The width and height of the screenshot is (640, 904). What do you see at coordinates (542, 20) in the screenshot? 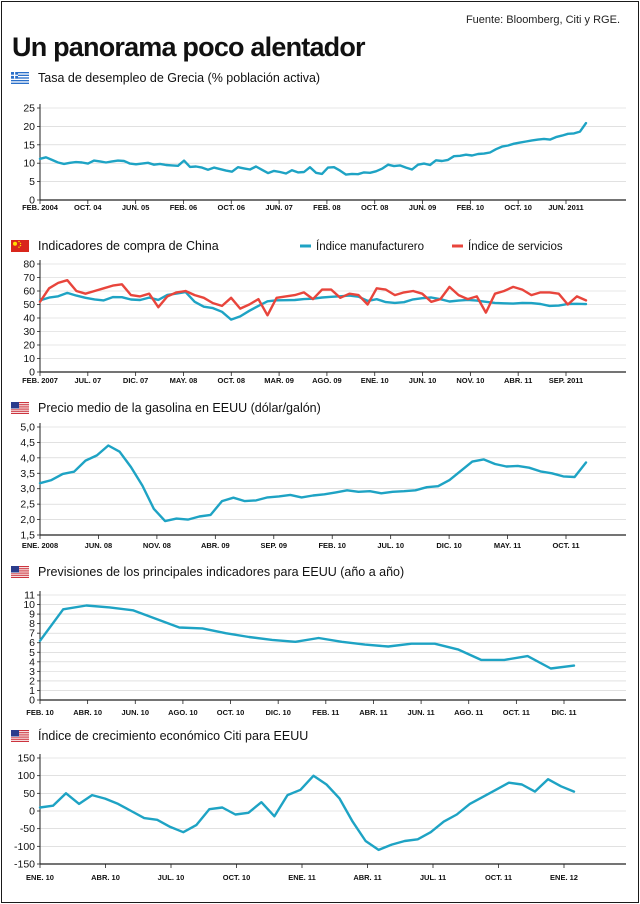
I see `source-note: Fuente: Bloomberg, Citi y RGE.` at bounding box center [542, 20].